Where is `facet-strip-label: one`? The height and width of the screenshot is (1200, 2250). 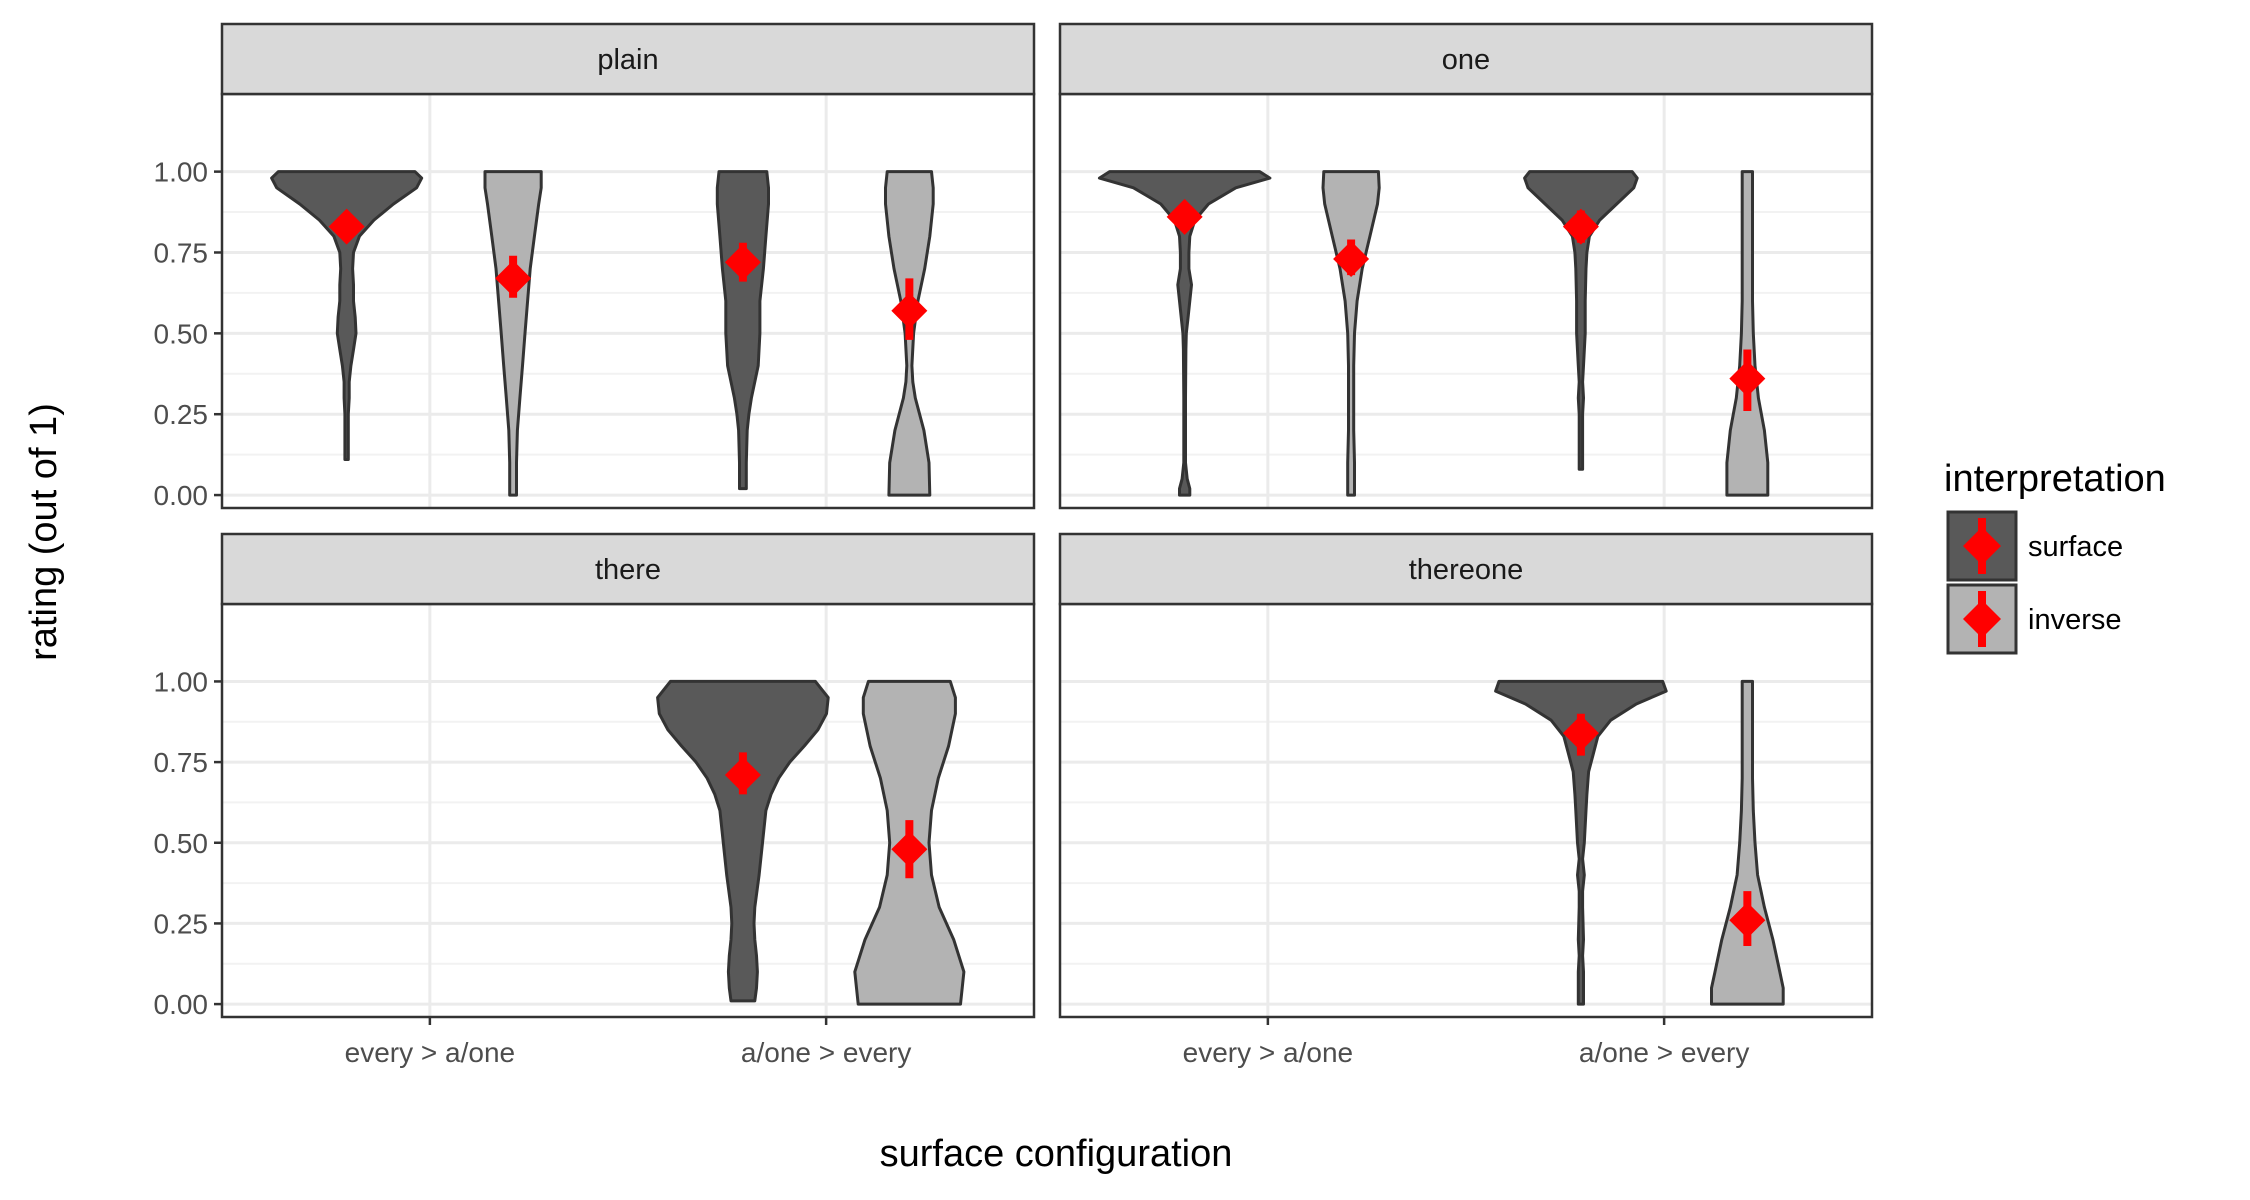 facet-strip-label: one is located at coordinates (1466, 60).